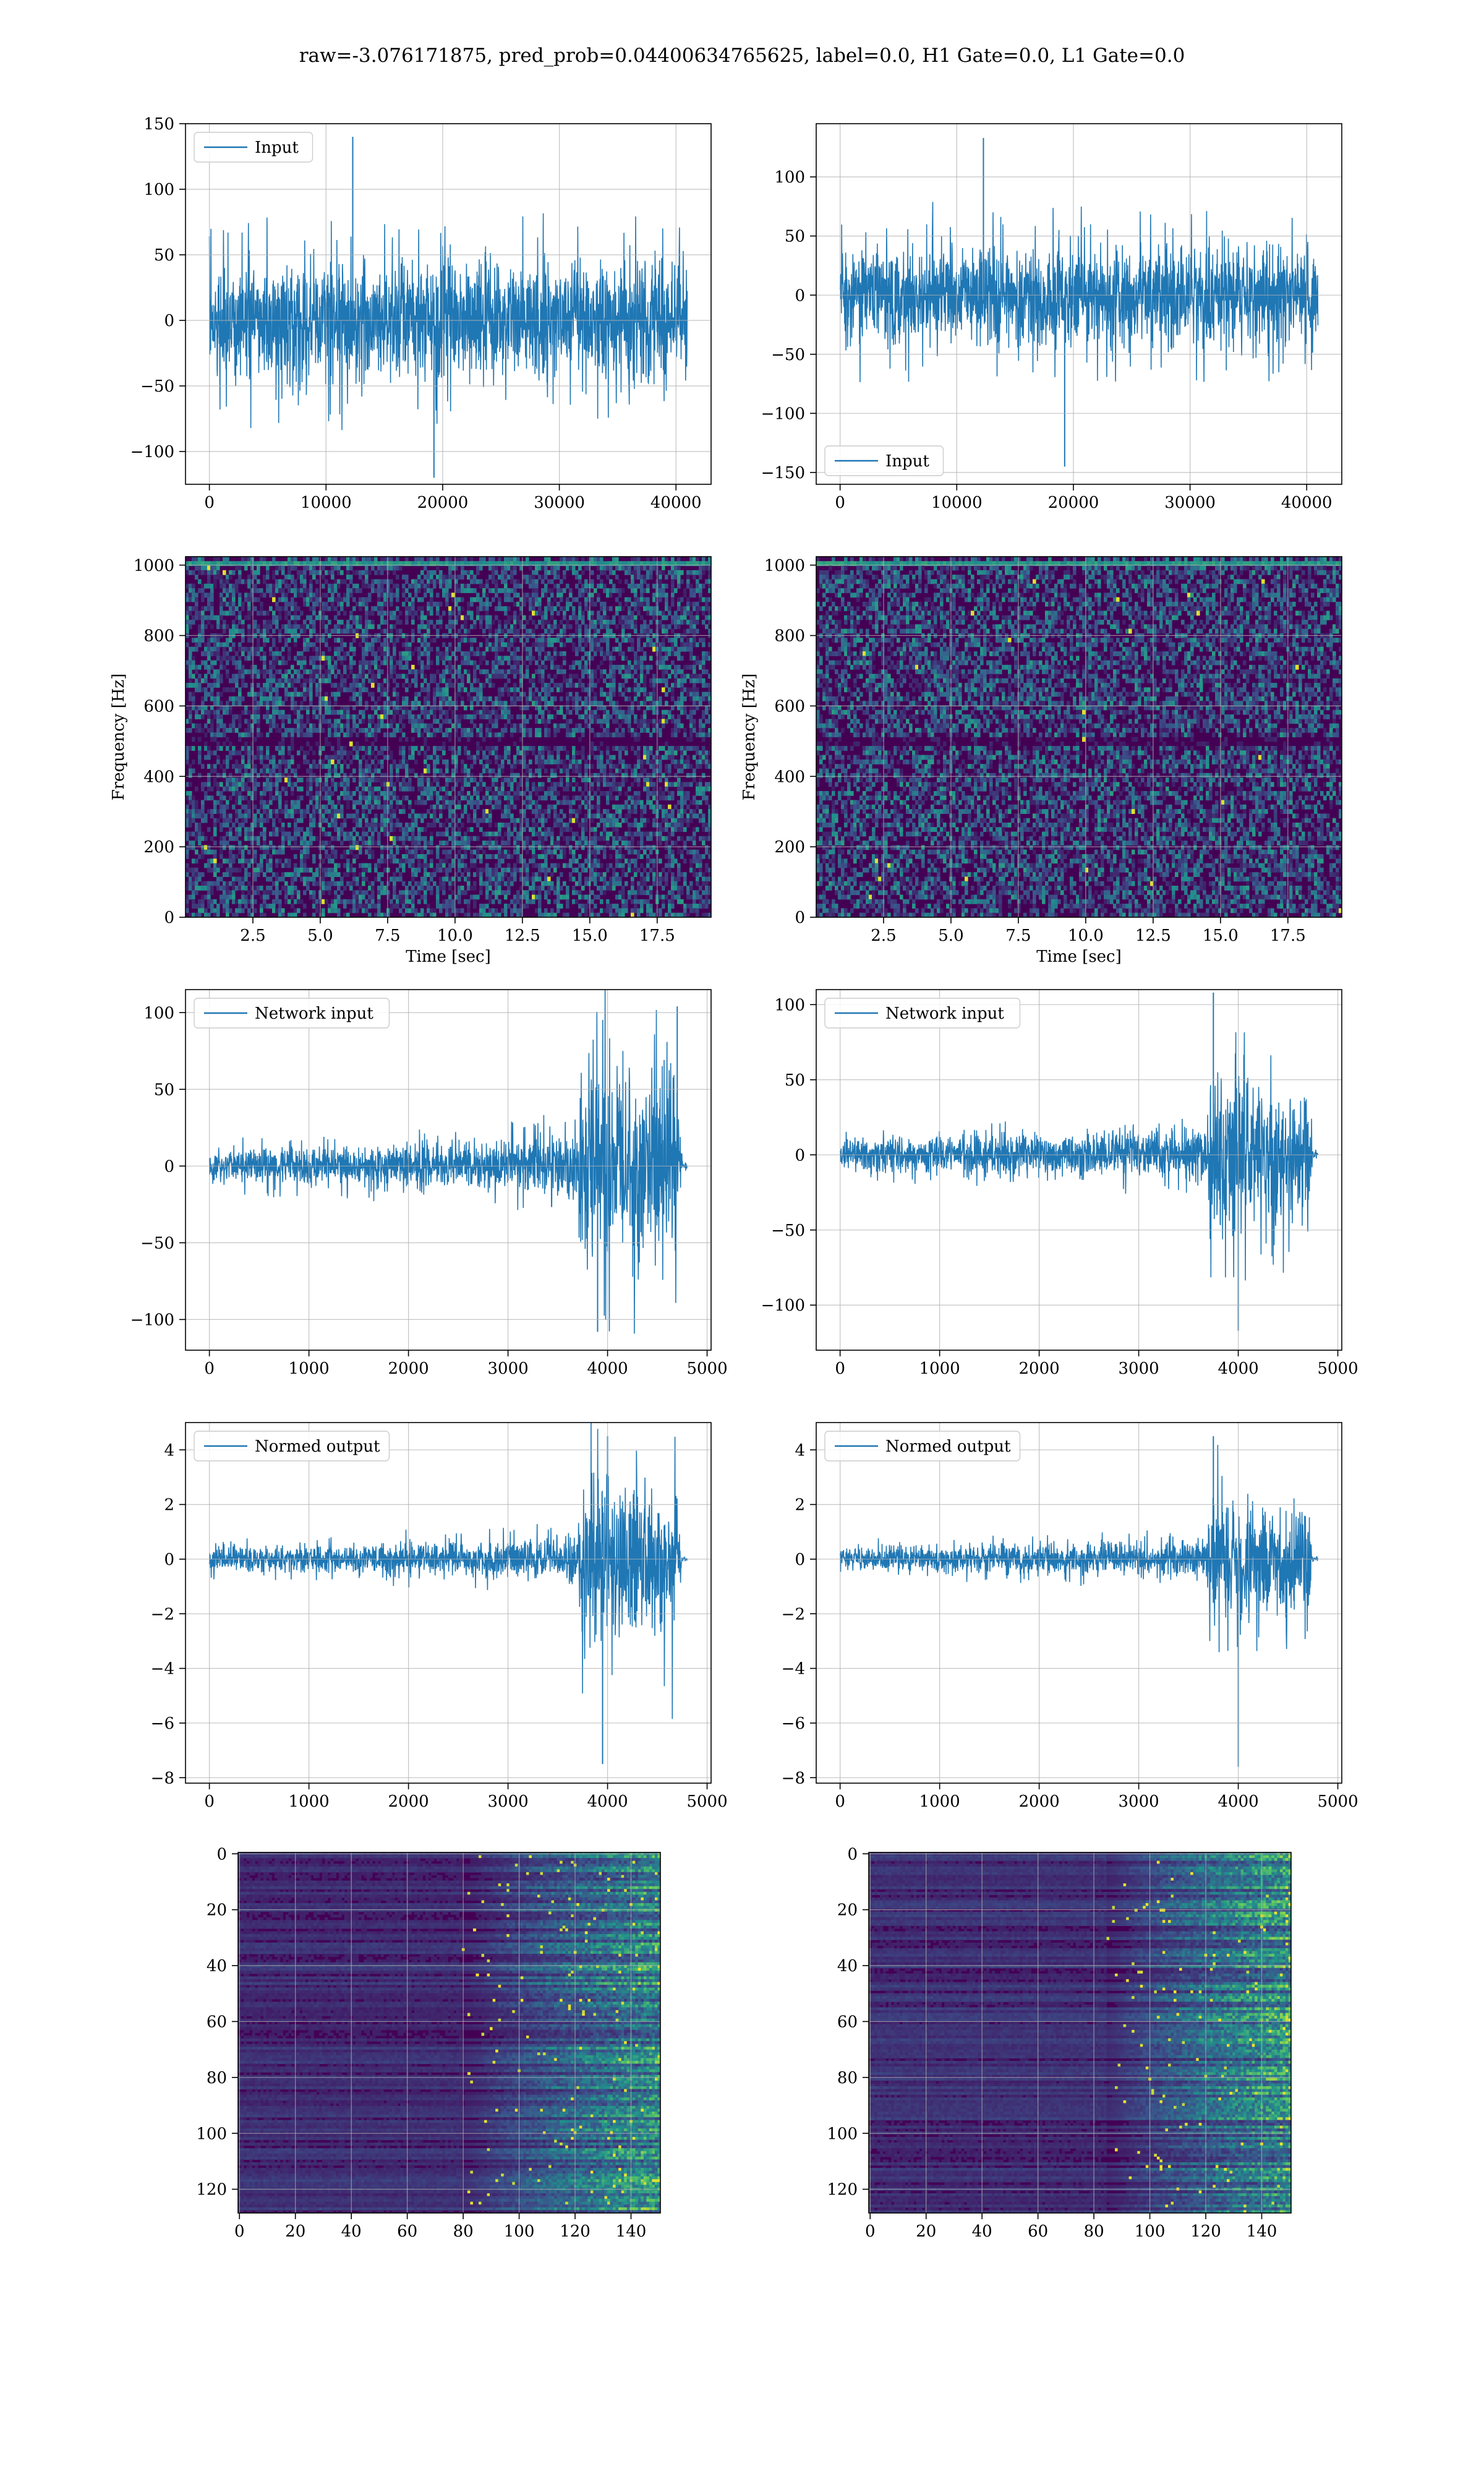 This screenshot has height=2474, width=1484. Describe the element at coordinates (1079, 737) in the screenshot. I see `l1-spectrogram-plot-area` at that location.